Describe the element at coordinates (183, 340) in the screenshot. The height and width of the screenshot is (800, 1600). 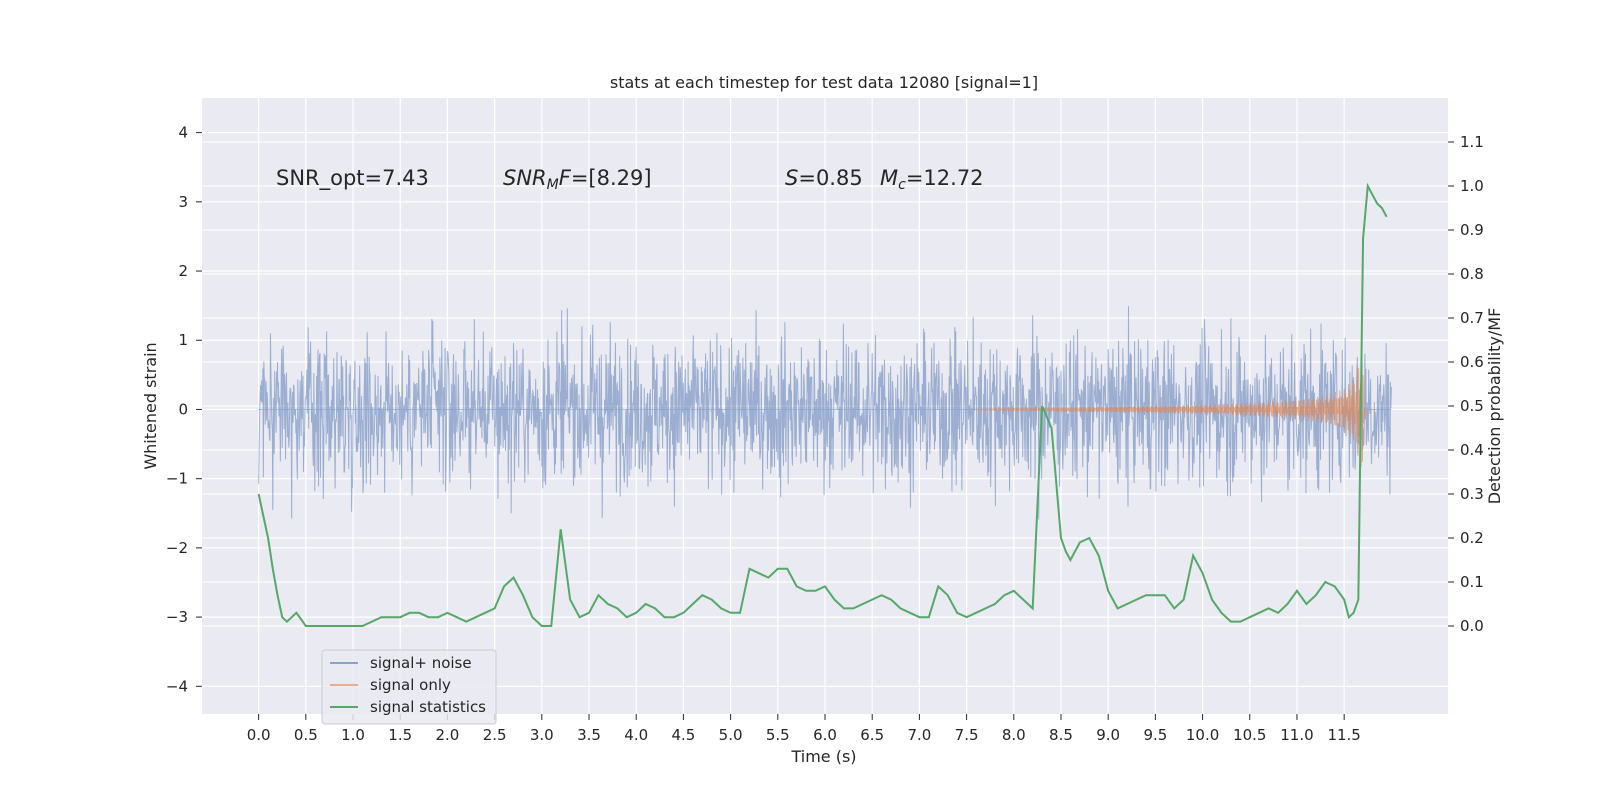
I see `y-left-tick-label: 1` at that location.